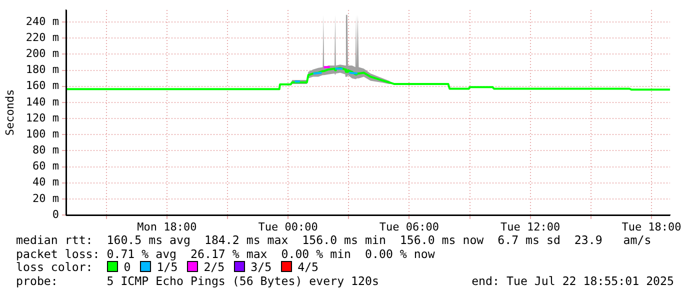 The image size is (697, 297). What do you see at coordinates (43, 53) in the screenshot?
I see `y-tick-label: 200 m` at bounding box center [43, 53].